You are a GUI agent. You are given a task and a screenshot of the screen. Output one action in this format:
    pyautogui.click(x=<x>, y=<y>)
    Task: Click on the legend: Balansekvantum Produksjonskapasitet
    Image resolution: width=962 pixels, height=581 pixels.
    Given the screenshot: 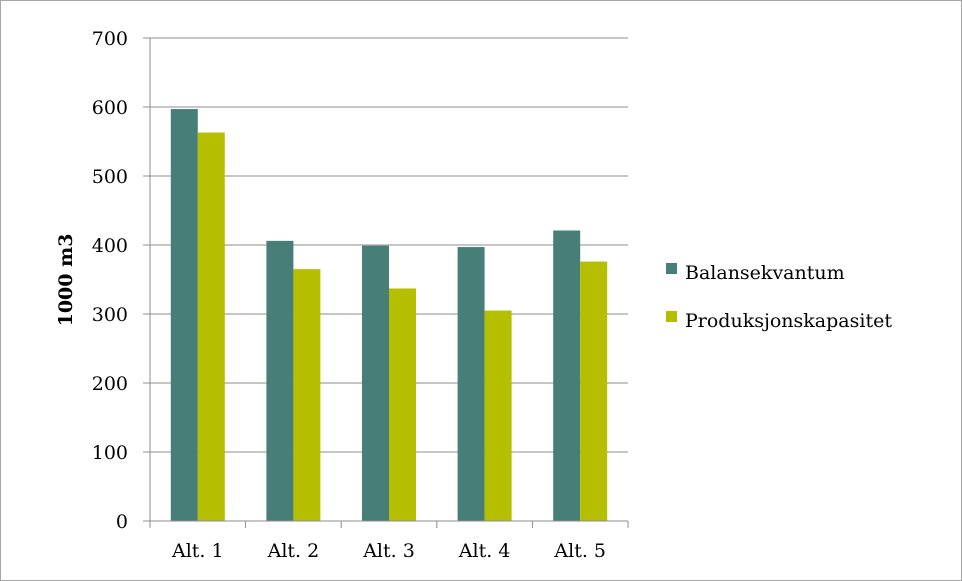 What is the action you would take?
    pyautogui.click(x=779, y=297)
    